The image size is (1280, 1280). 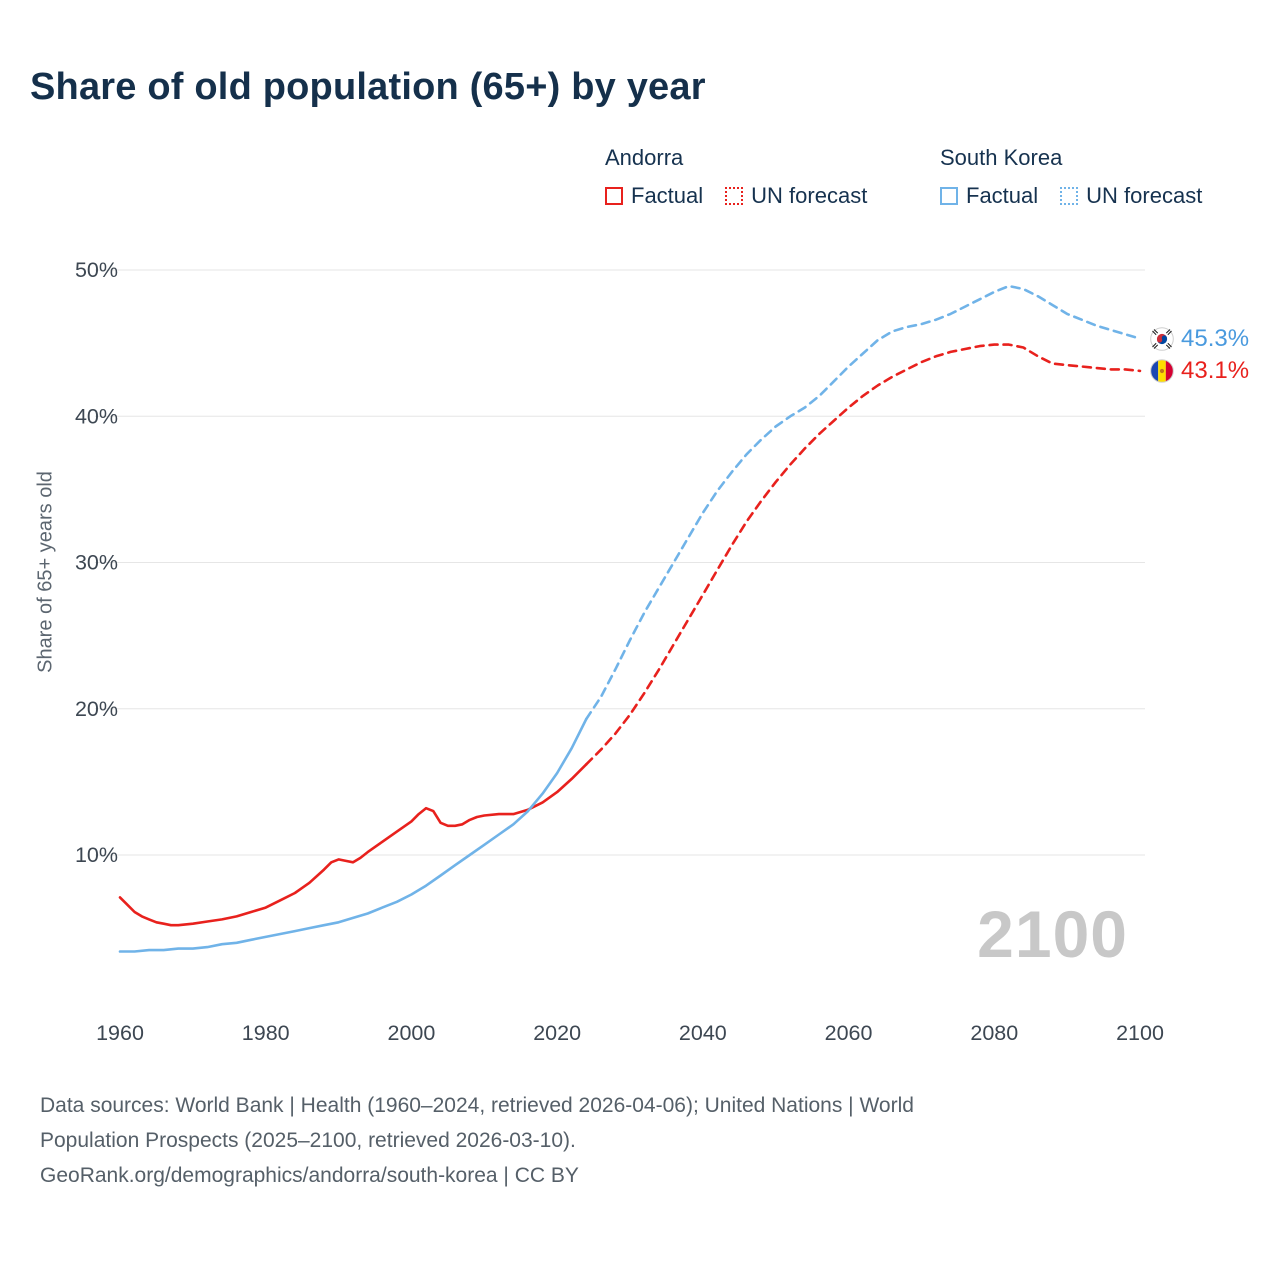 I want to click on legend-andorra-row: Factual UN forecast, so click(x=736, y=196).